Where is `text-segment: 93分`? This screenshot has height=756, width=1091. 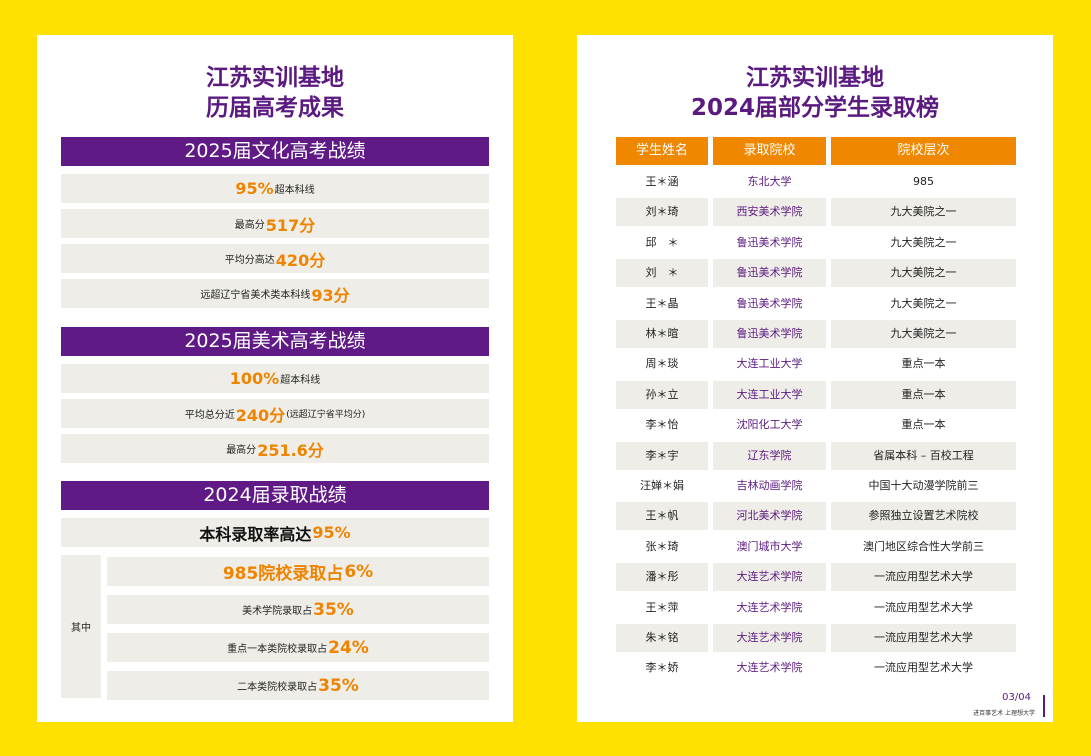 text-segment: 93分 is located at coordinates (330, 295).